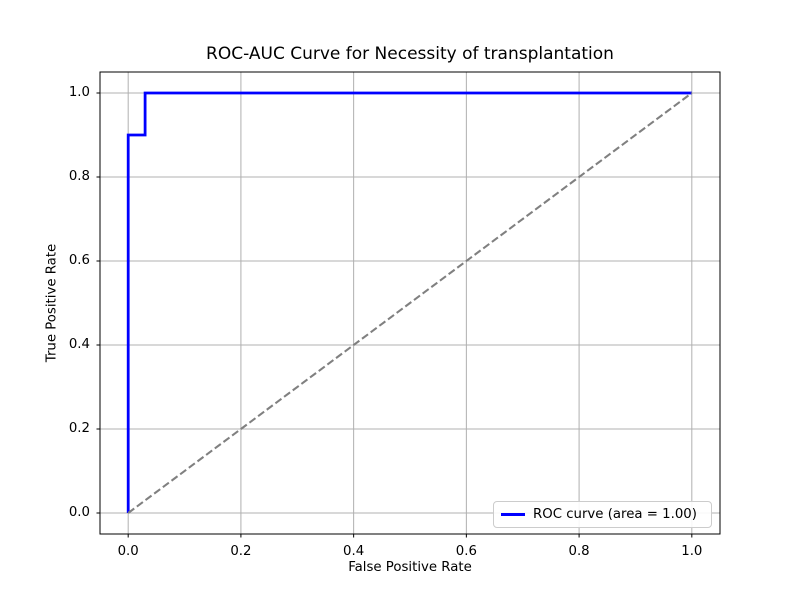  Describe the element at coordinates (354, 551) in the screenshot. I see `x-tick-label: 0.4` at that location.